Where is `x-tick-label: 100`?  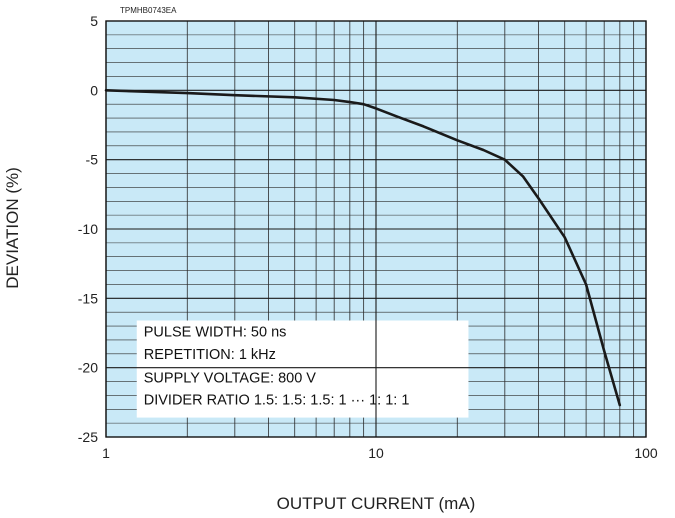
x-tick-label: 100 is located at coordinates (646, 453).